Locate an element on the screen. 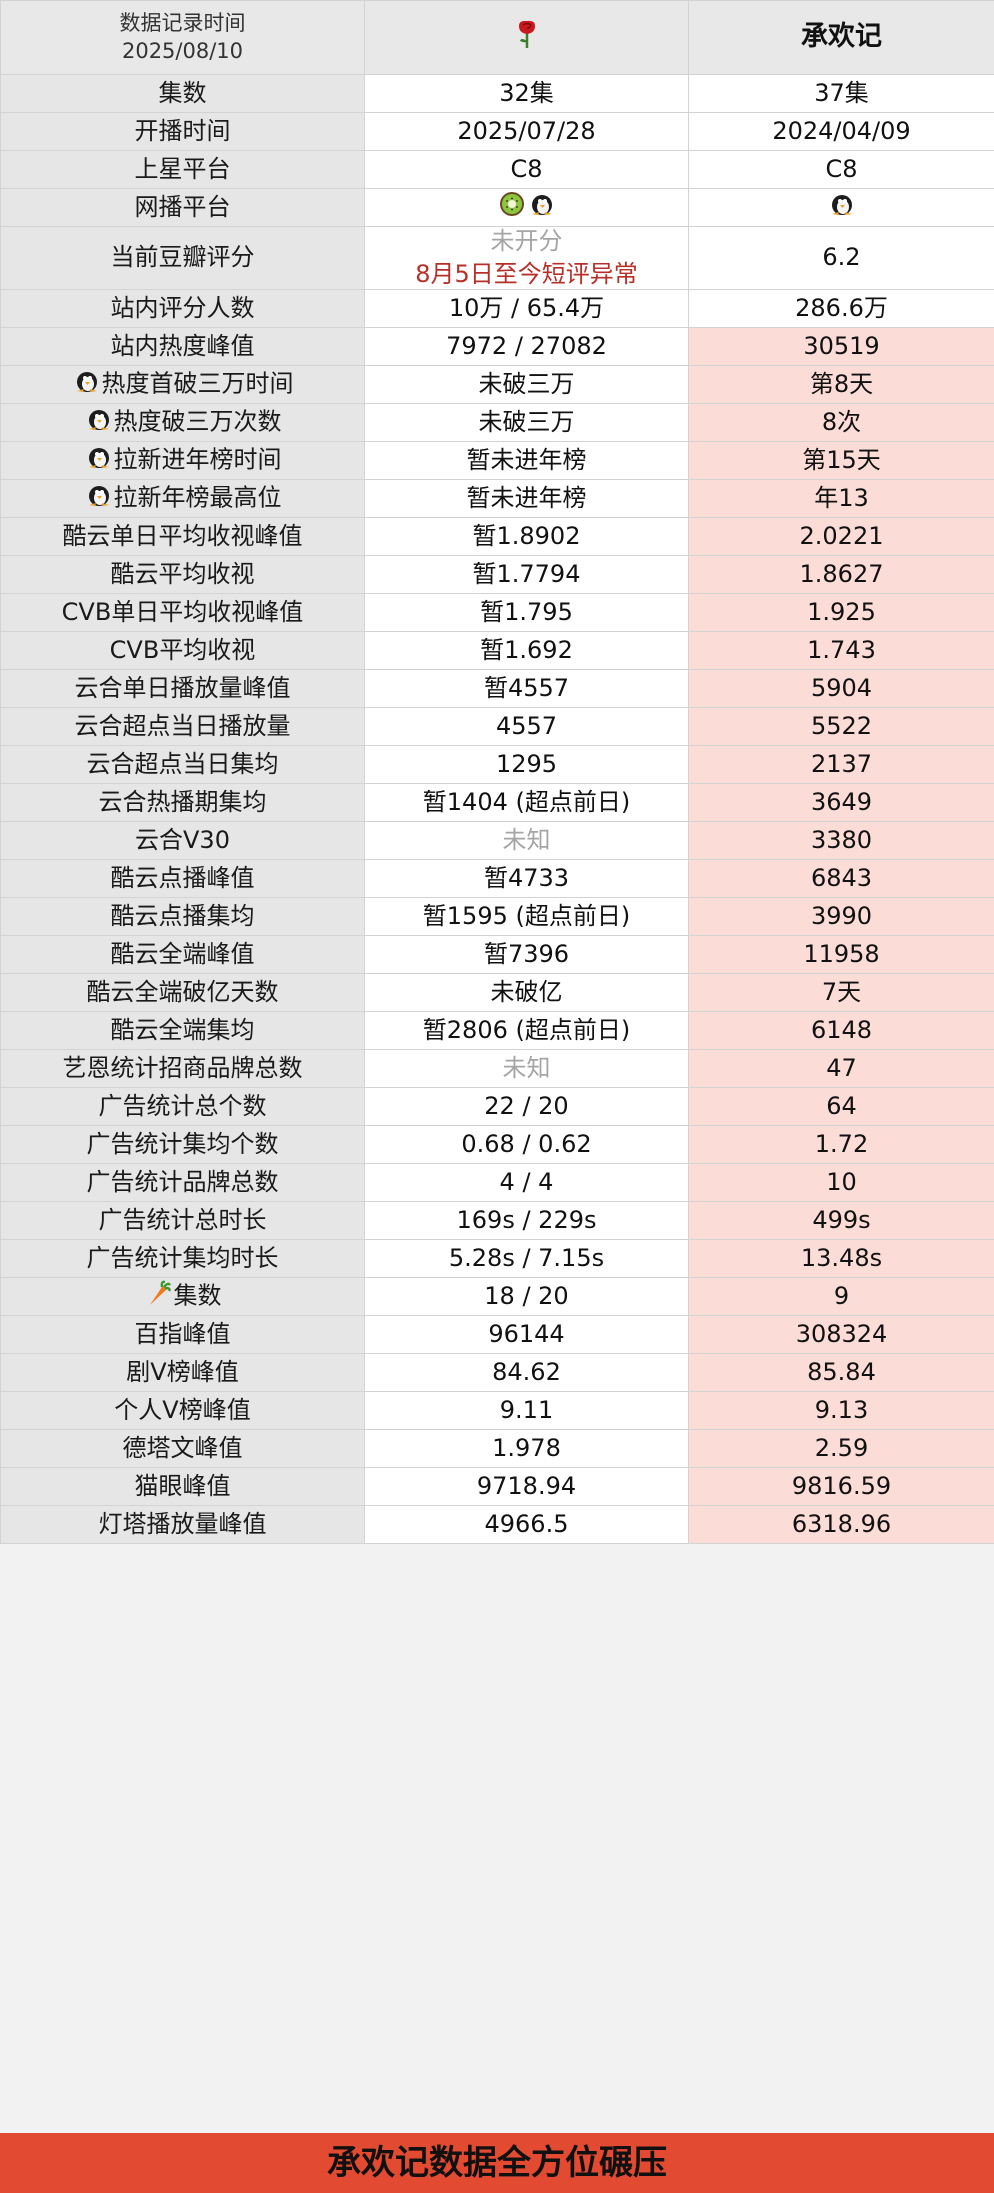 This screenshot has height=2193, width=994. drama-b-value: 3380 is located at coordinates (841, 840).